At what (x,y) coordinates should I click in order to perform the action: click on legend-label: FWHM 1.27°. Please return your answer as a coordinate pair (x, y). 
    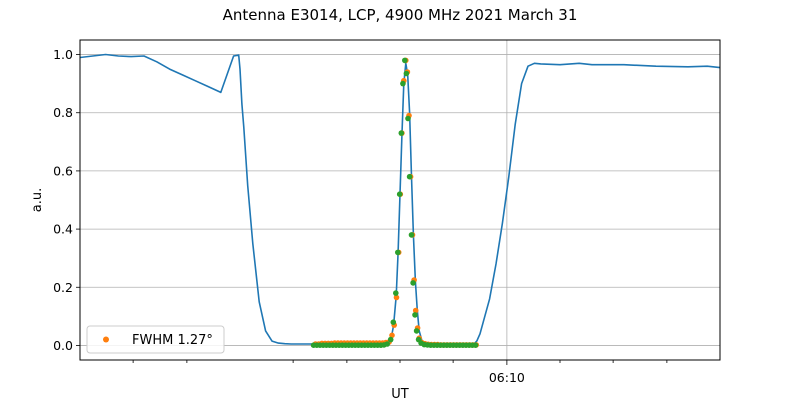
    Looking at the image, I should click on (172, 340).